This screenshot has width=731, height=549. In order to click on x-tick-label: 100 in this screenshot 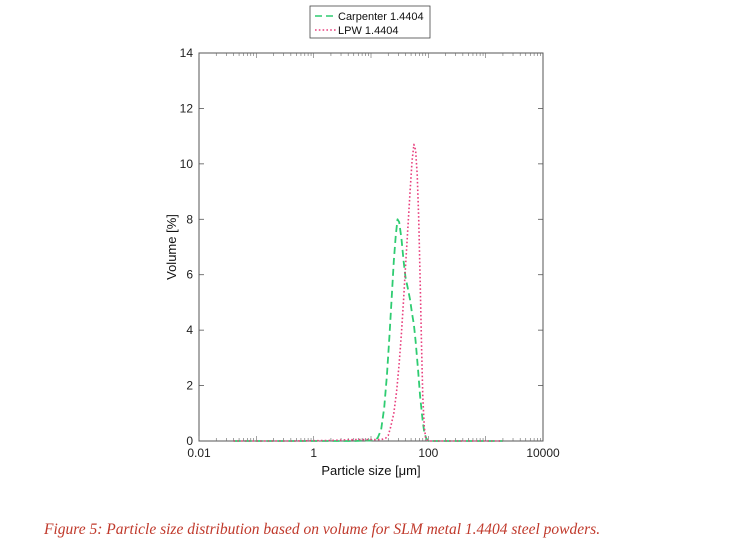, I will do `click(428, 453)`.